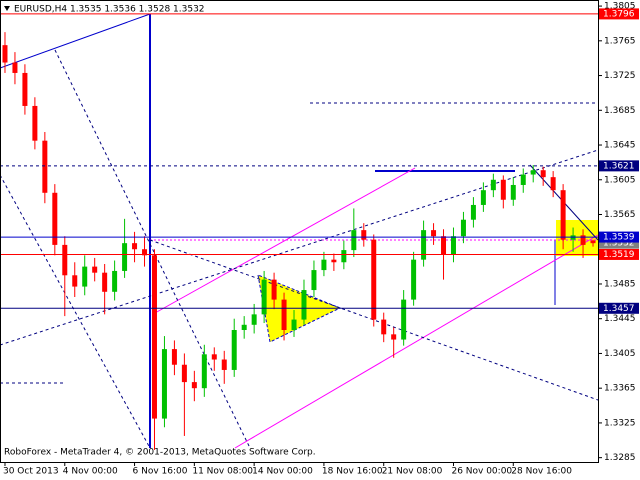  Describe the element at coordinates (412, 472) in the screenshot. I see `x-tick-label: 21 Nov 08:00` at that location.